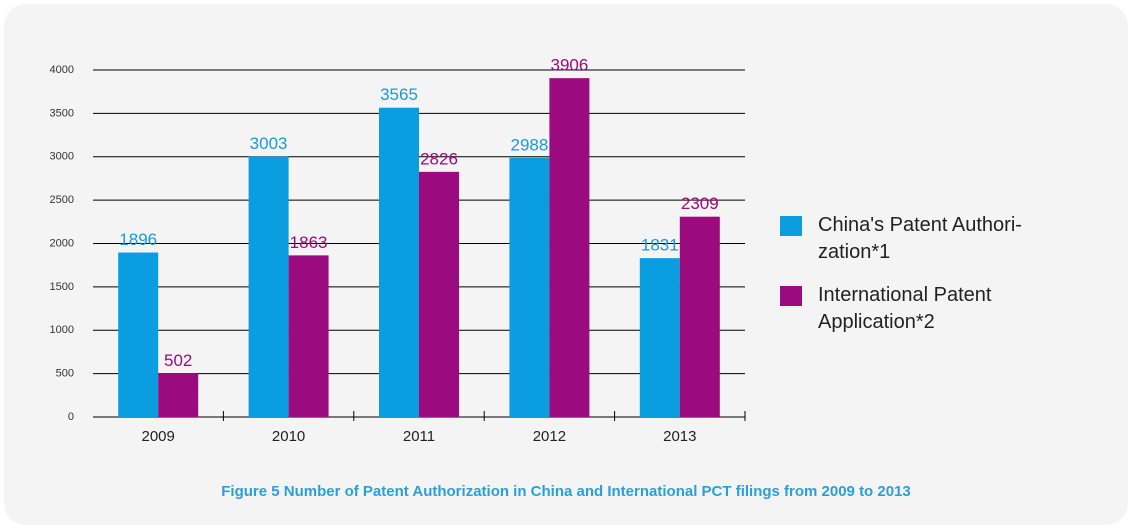  Describe the element at coordinates (178, 360) in the screenshot. I see `data-label: 502` at that location.